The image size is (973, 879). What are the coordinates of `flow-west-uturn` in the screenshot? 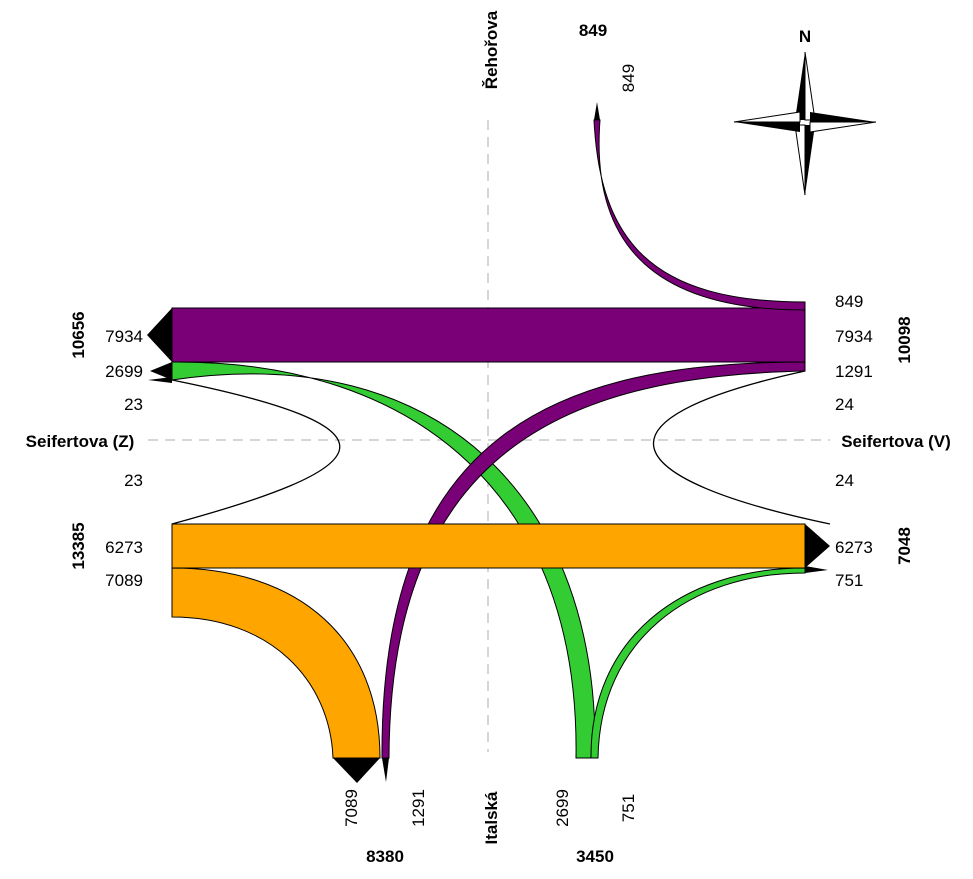 It's located at (256, 452).